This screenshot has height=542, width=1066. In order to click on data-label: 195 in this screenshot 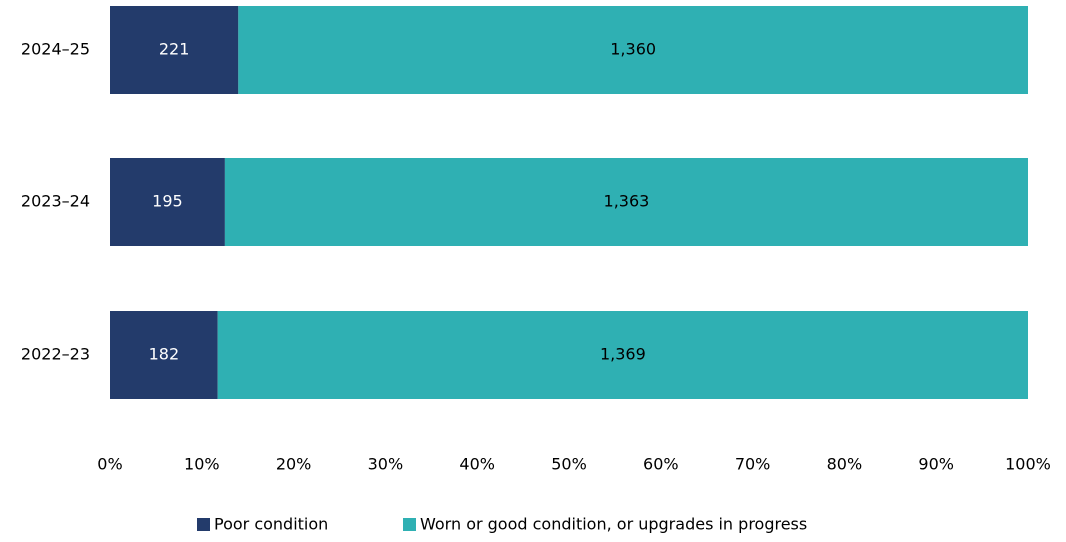, I will do `click(167, 201)`.